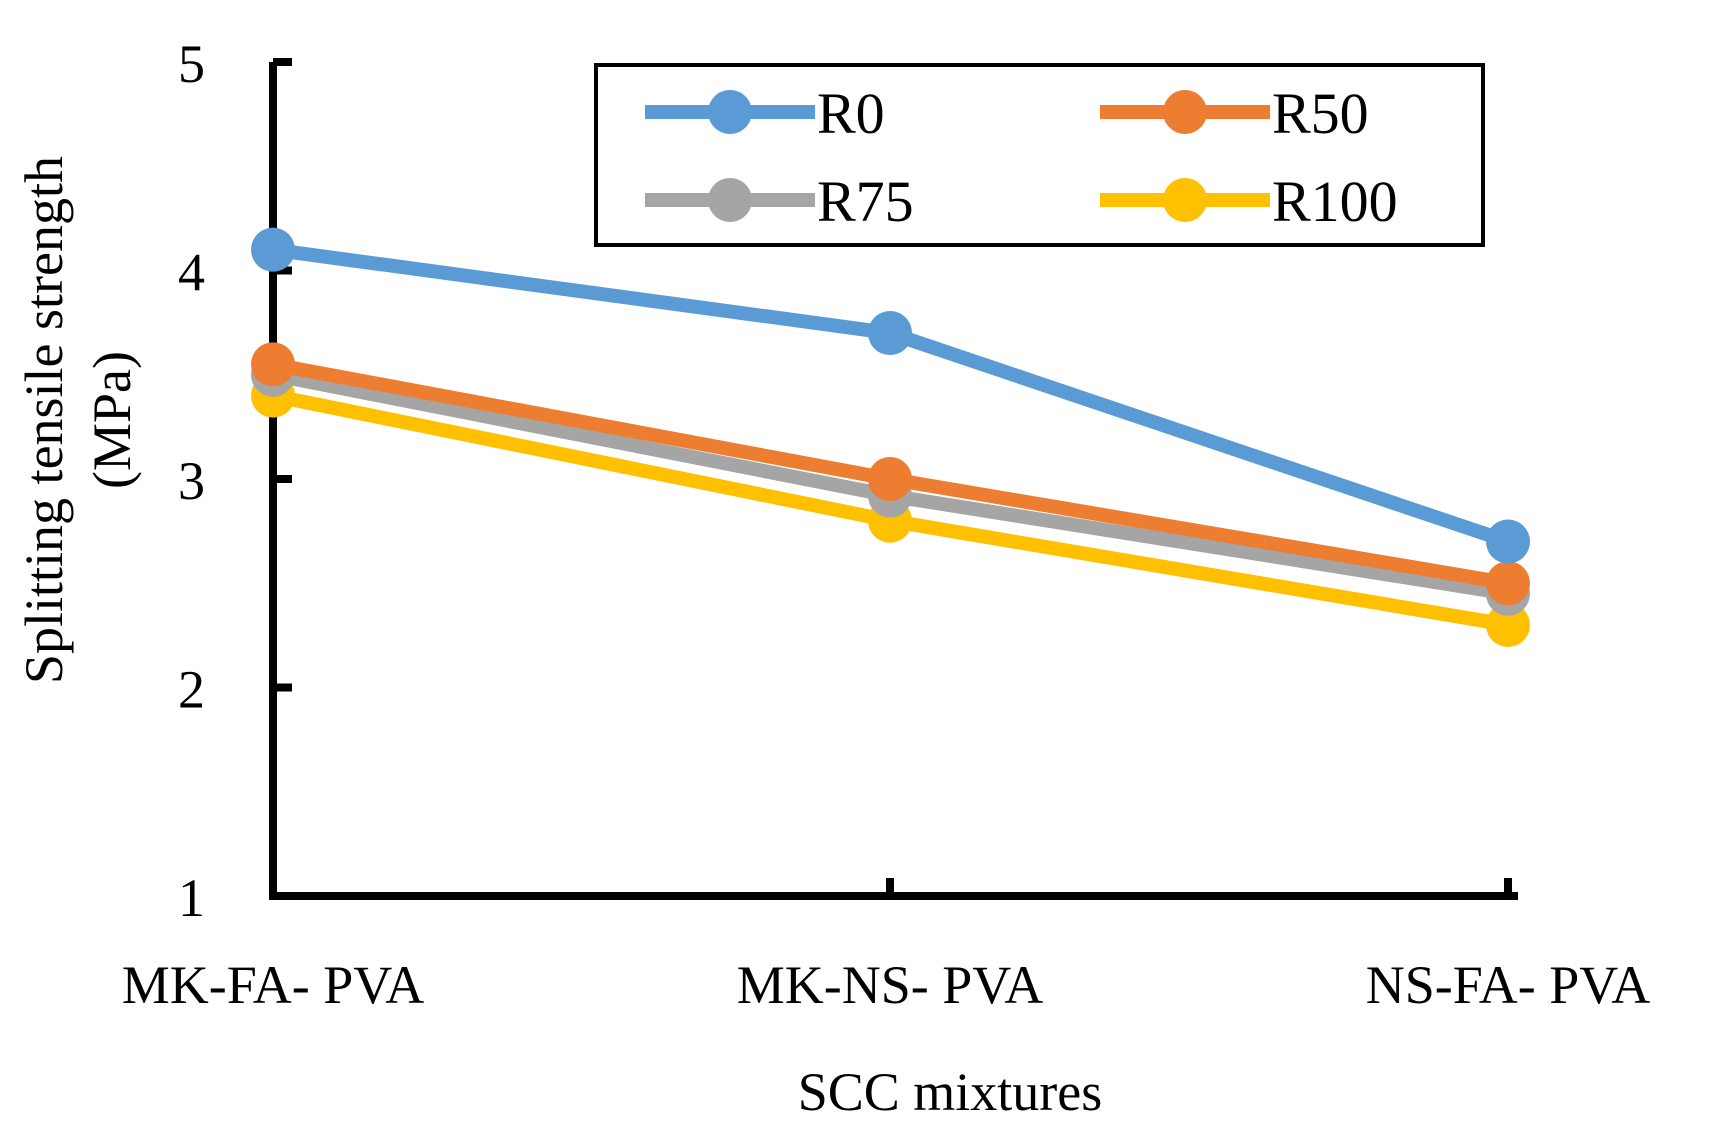  Describe the element at coordinates (1249, 201) in the screenshot. I see `legend-item-r100: R100` at that location.